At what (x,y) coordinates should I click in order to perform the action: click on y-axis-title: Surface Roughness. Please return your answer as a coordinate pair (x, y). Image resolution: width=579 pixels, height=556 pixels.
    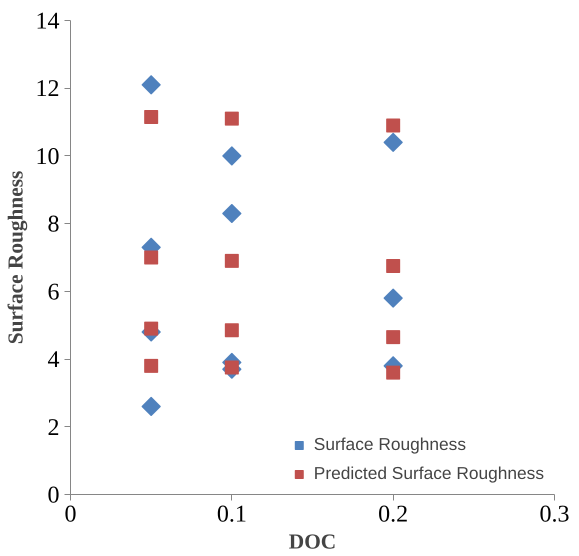
    Looking at the image, I should click on (16, 257).